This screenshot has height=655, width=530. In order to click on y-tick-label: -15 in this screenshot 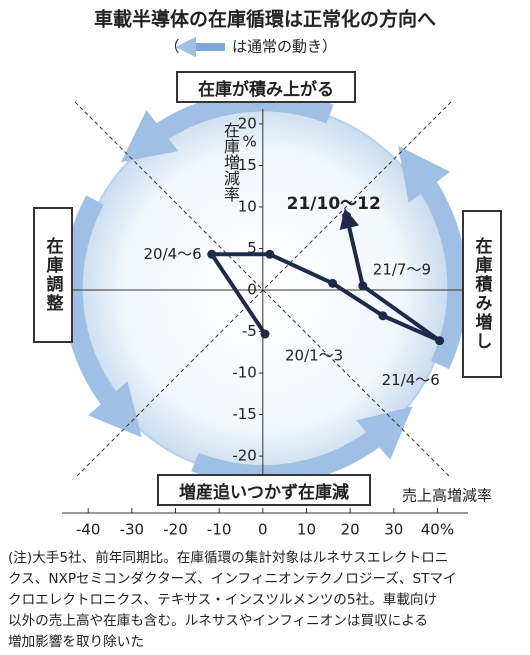, I will do `click(244, 414)`.